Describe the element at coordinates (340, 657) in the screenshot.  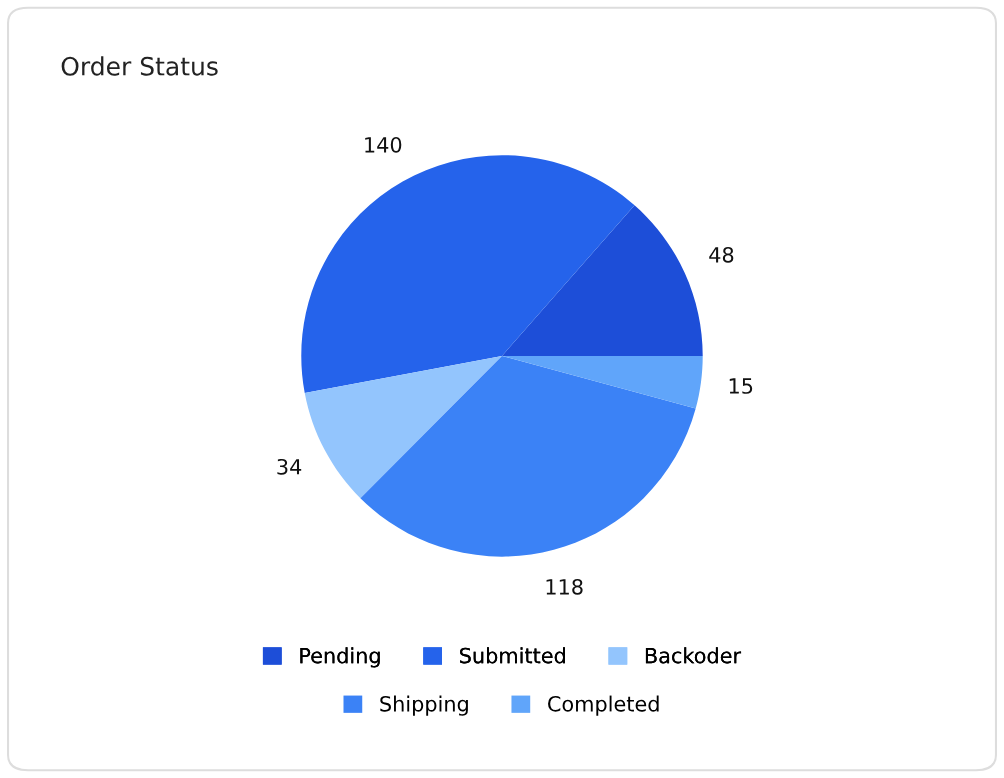
I see `legend-label: Pending` at that location.